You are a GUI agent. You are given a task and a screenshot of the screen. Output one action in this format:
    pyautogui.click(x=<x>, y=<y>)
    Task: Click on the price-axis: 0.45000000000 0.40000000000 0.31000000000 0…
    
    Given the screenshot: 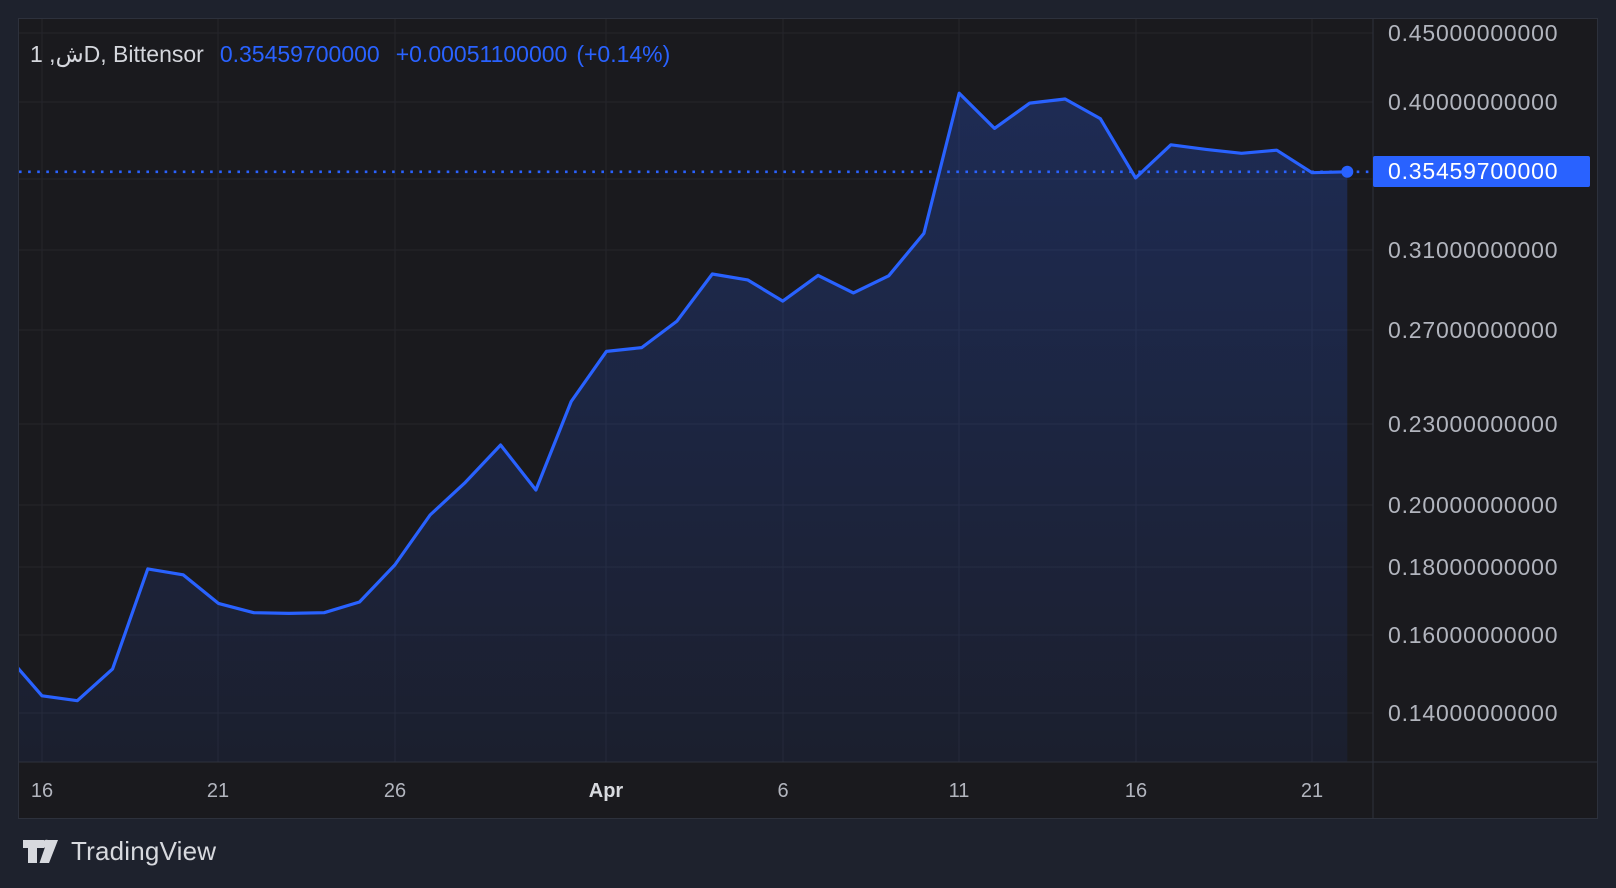 What is the action you would take?
    pyautogui.click(x=1485, y=390)
    